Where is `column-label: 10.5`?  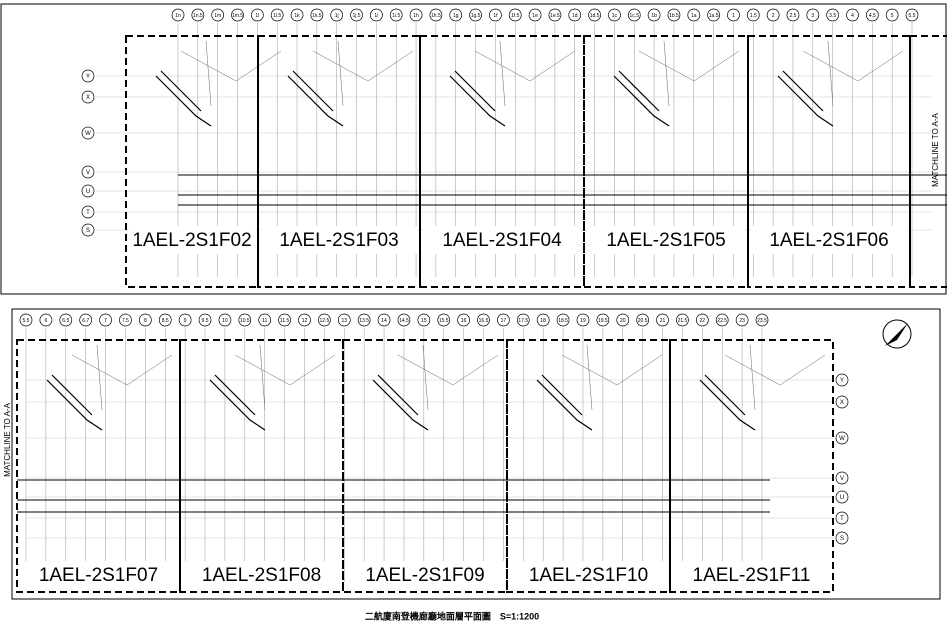
column-label: 10.5 is located at coordinates (245, 321).